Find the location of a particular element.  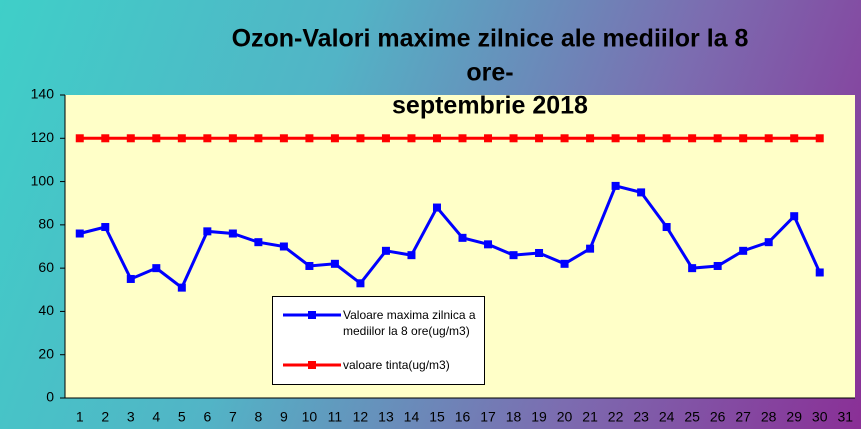

x-tick-label: 2 is located at coordinates (105, 417).